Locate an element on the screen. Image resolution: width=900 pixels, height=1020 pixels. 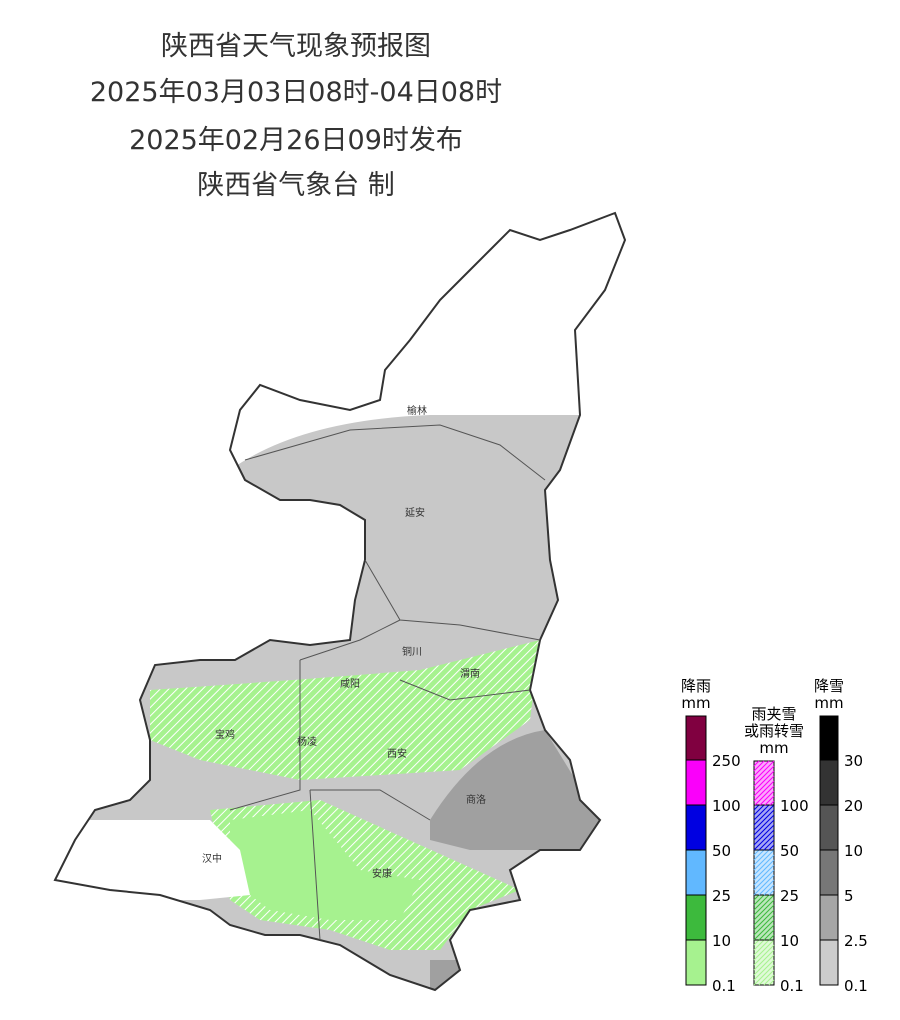
header-line: 2025年03月03日08时-04日08时 is located at coordinates (296, 92).